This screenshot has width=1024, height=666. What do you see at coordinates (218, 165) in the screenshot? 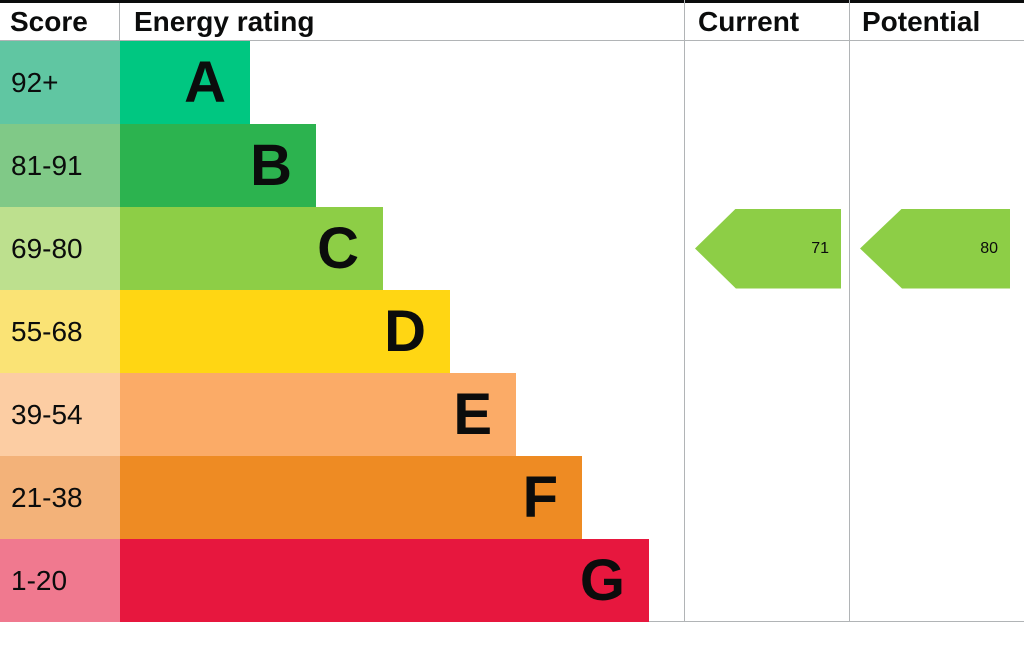
I see `band-bar: B` at bounding box center [218, 165].